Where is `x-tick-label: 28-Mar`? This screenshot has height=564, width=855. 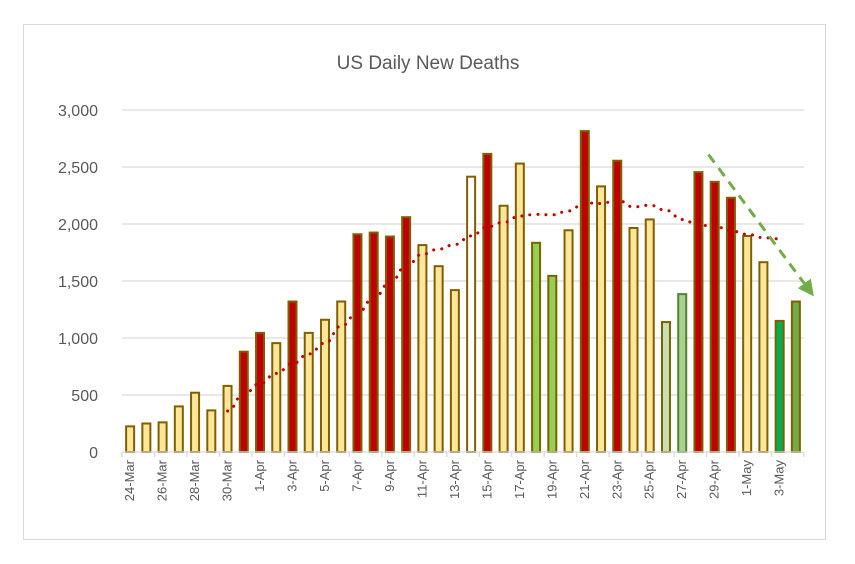 x-tick-label: 28-Mar is located at coordinates (194, 480).